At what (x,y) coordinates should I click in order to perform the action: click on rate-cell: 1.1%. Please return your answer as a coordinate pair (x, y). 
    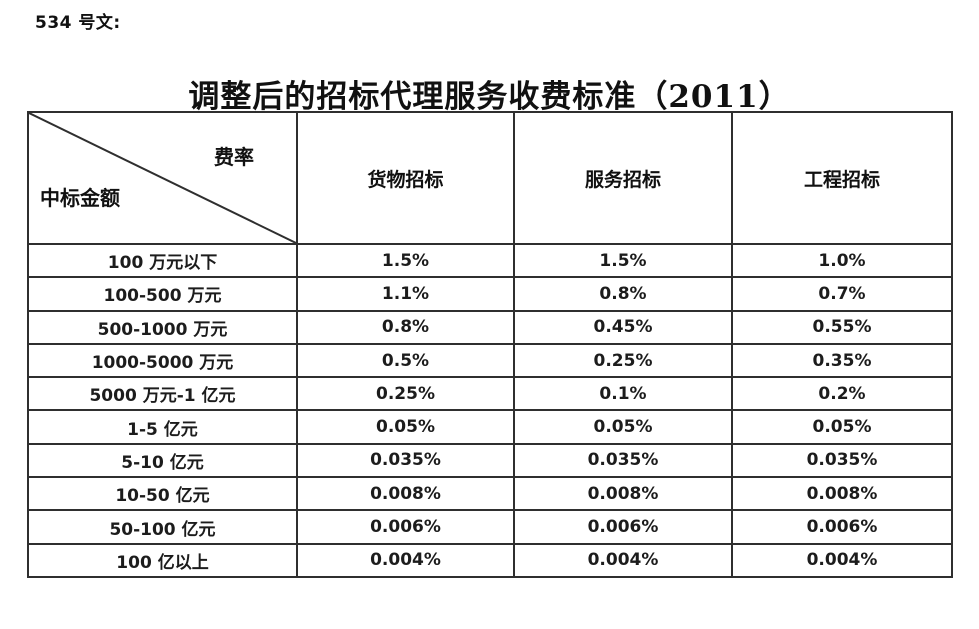
    Looking at the image, I should click on (405, 294).